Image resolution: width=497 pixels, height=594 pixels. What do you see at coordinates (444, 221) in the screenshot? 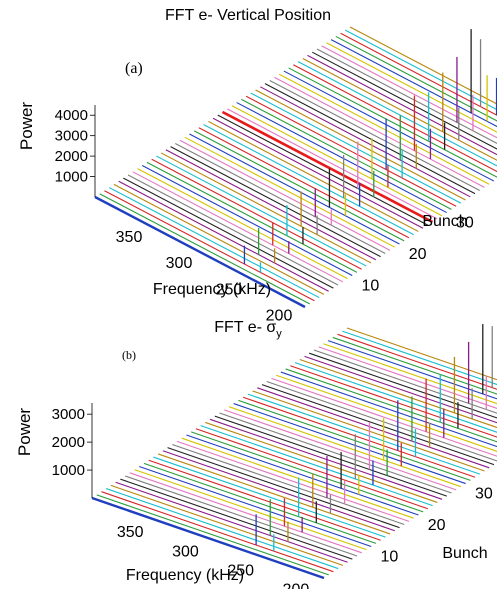
I see `panel-a-ylabel: Bunch` at bounding box center [444, 221].